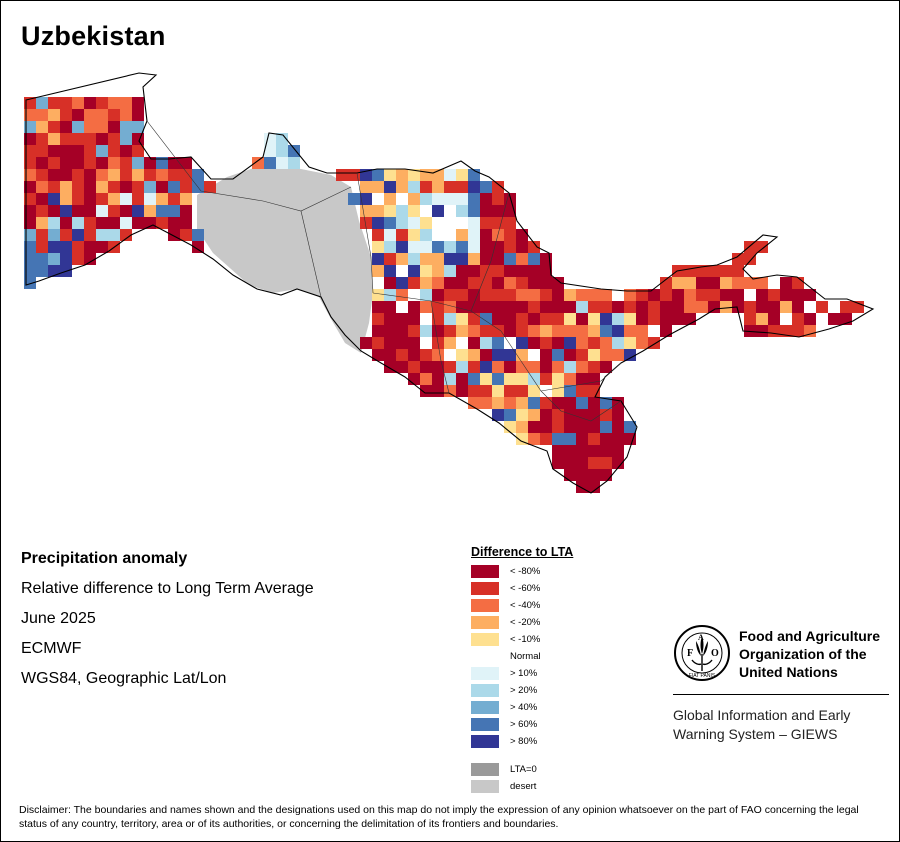 Image resolution: width=900 pixels, height=842 pixels. Describe the element at coordinates (525, 639) in the screenshot. I see `legend-class-label: < -10%` at that location.